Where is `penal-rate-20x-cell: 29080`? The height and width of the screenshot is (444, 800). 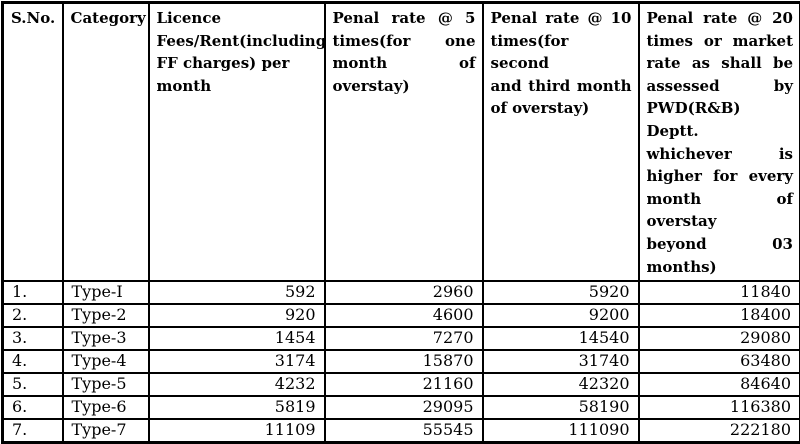
penal-rate-20x-cell: 29080 is located at coordinates (719, 338).